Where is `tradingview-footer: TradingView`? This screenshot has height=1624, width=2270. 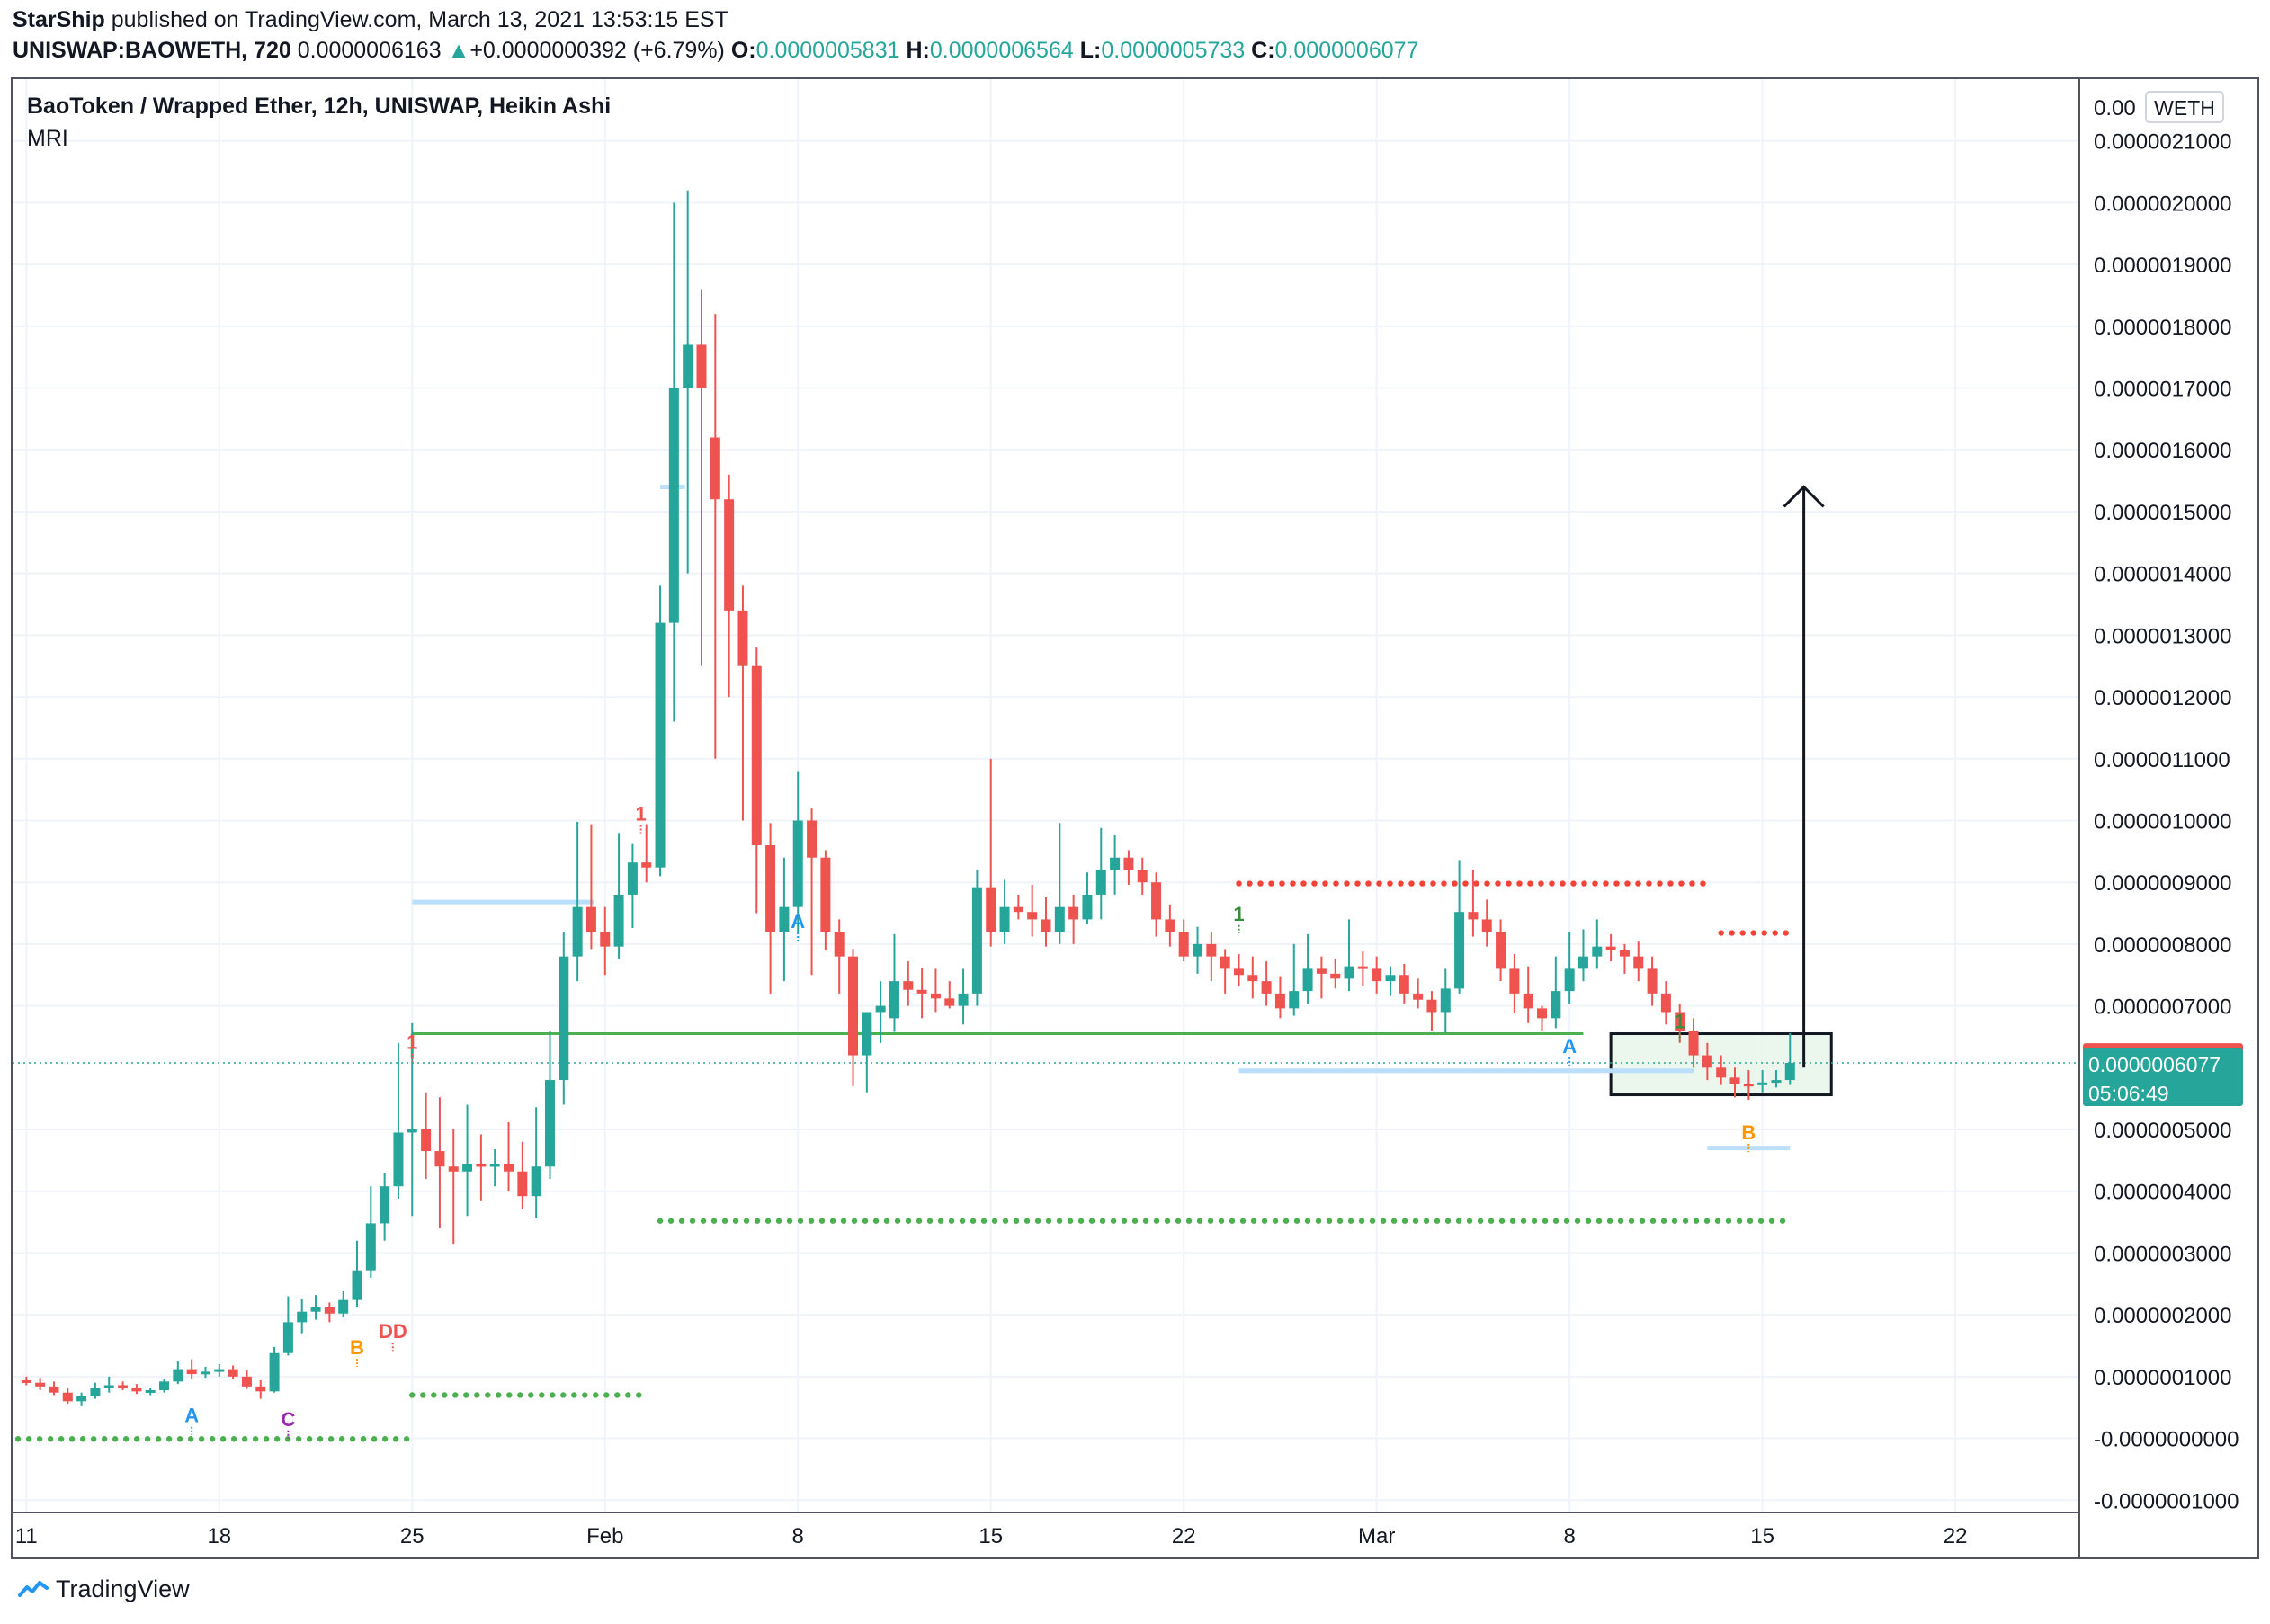 tradingview-footer: TradingView is located at coordinates (104, 1589).